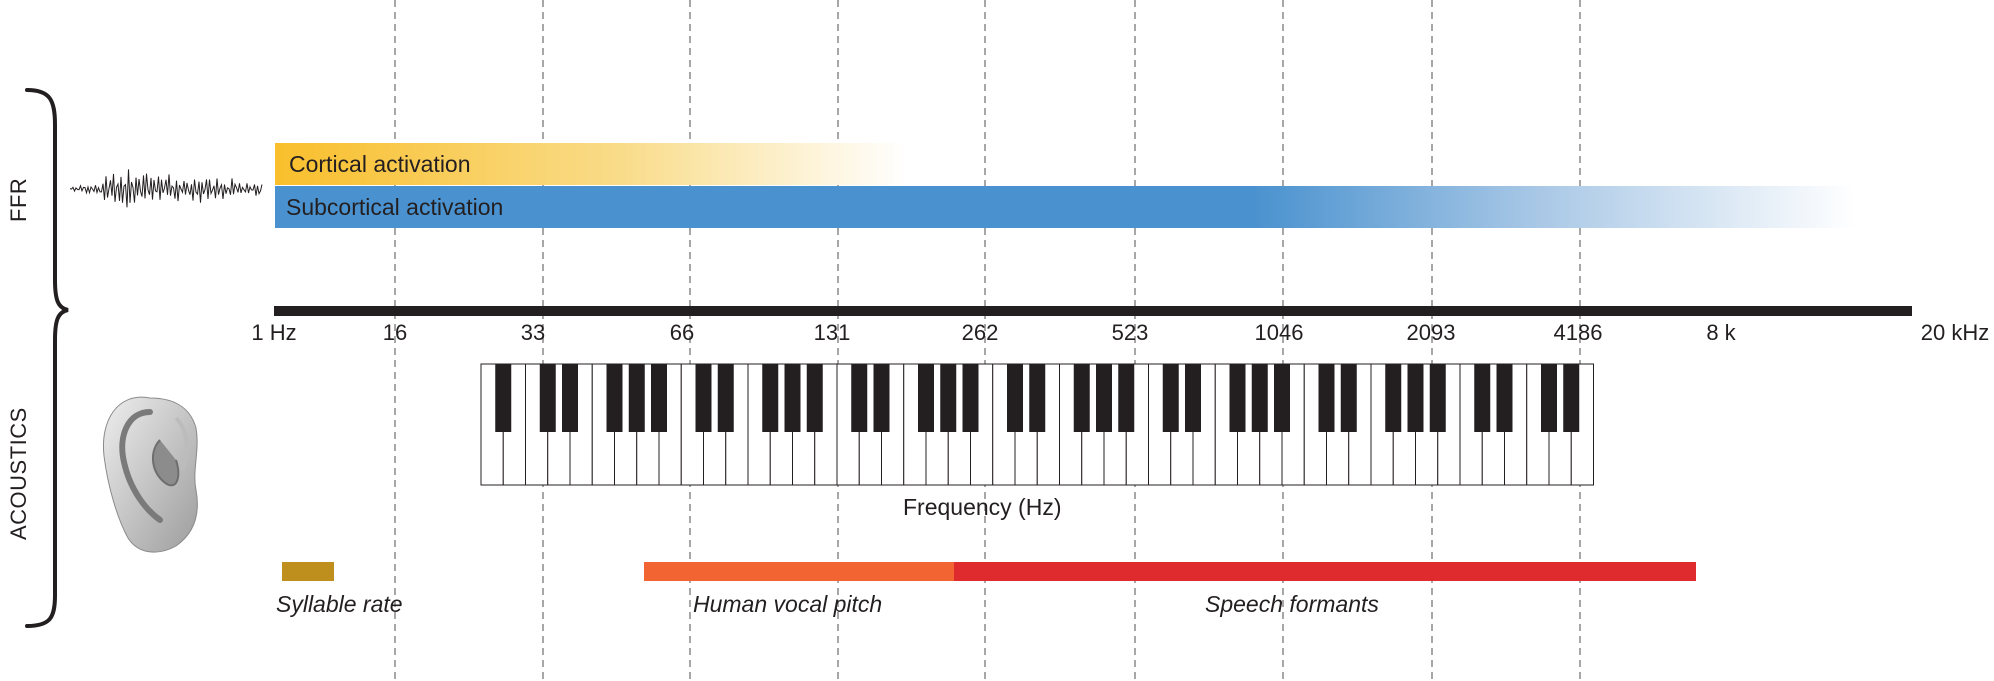 Image resolution: width=1994 pixels, height=681 pixels. What do you see at coordinates (308, 571) in the screenshot?
I see `syllable-rate-bar` at bounding box center [308, 571].